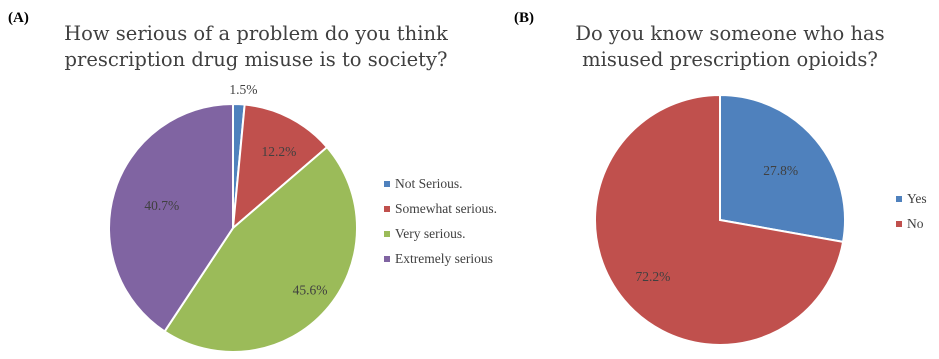  I want to click on data-label-no: 72.2%, so click(652, 276).